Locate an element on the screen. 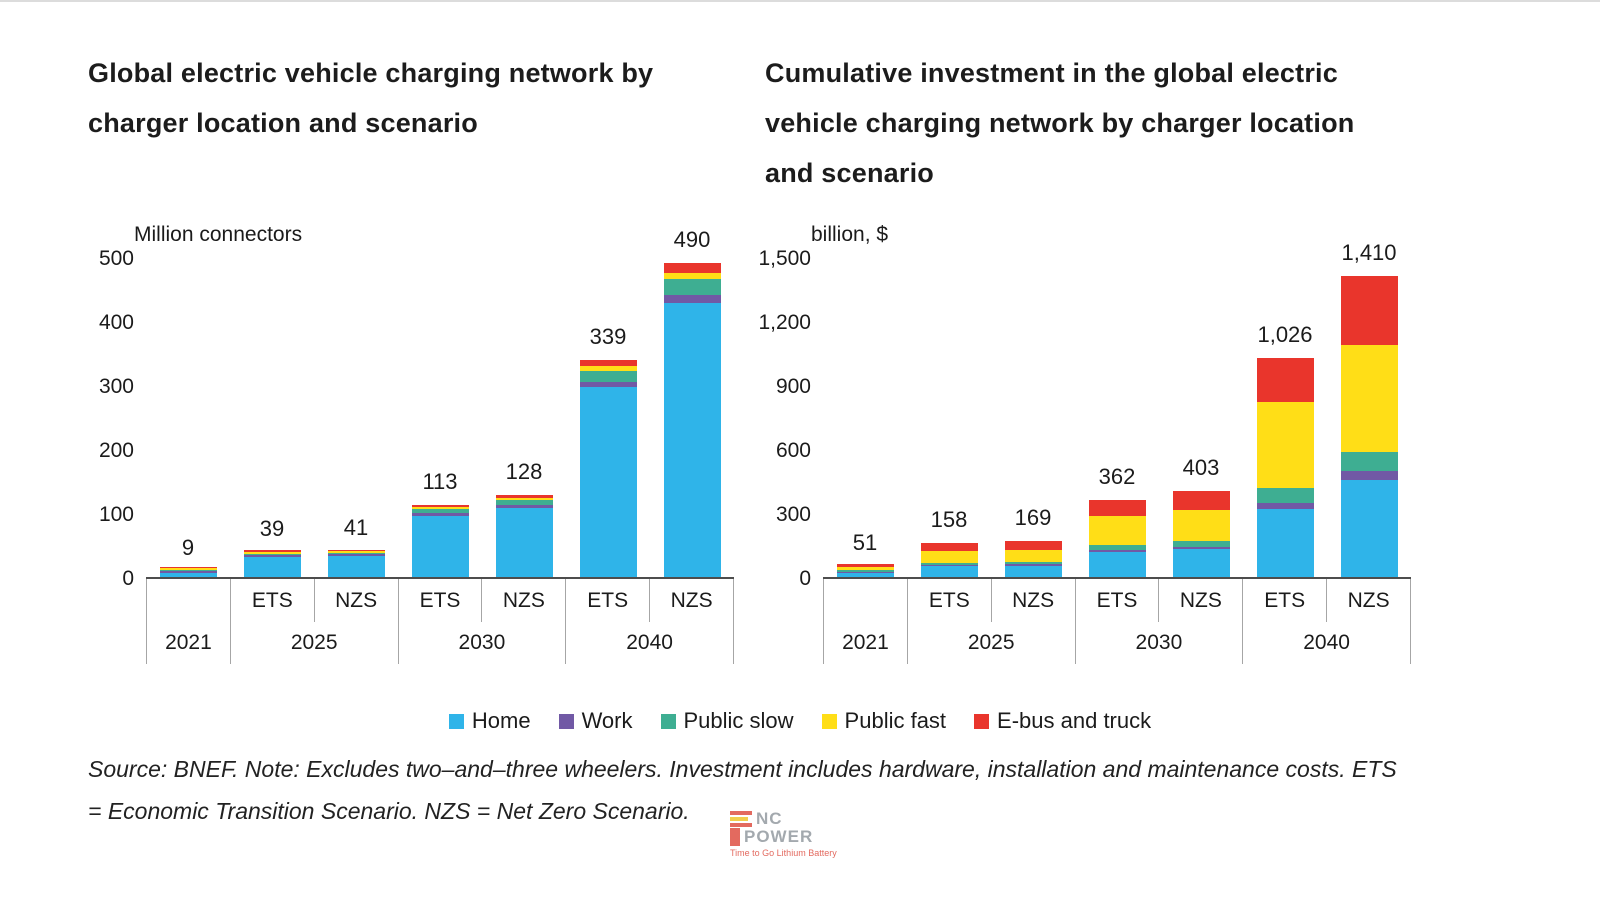  legend-swatch-work is located at coordinates (566, 721).